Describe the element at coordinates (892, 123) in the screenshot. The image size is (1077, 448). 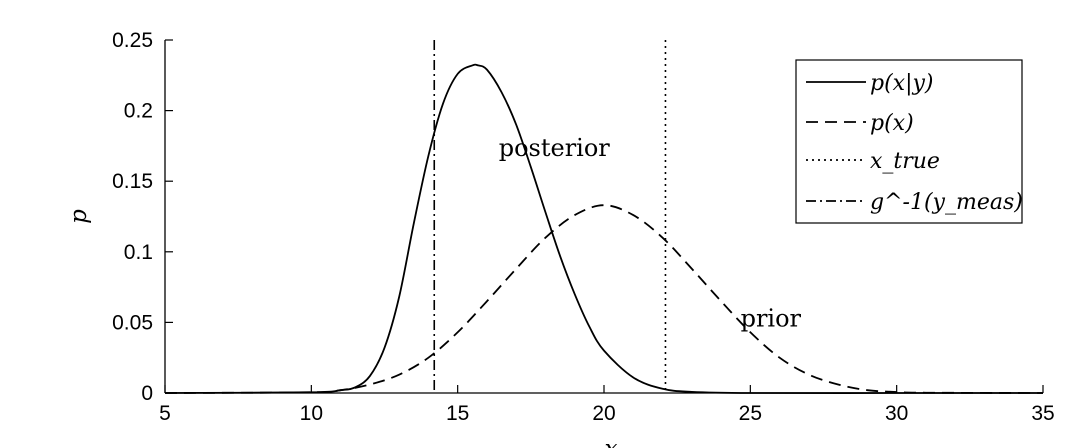
I see `legend-label: p(x)` at that location.